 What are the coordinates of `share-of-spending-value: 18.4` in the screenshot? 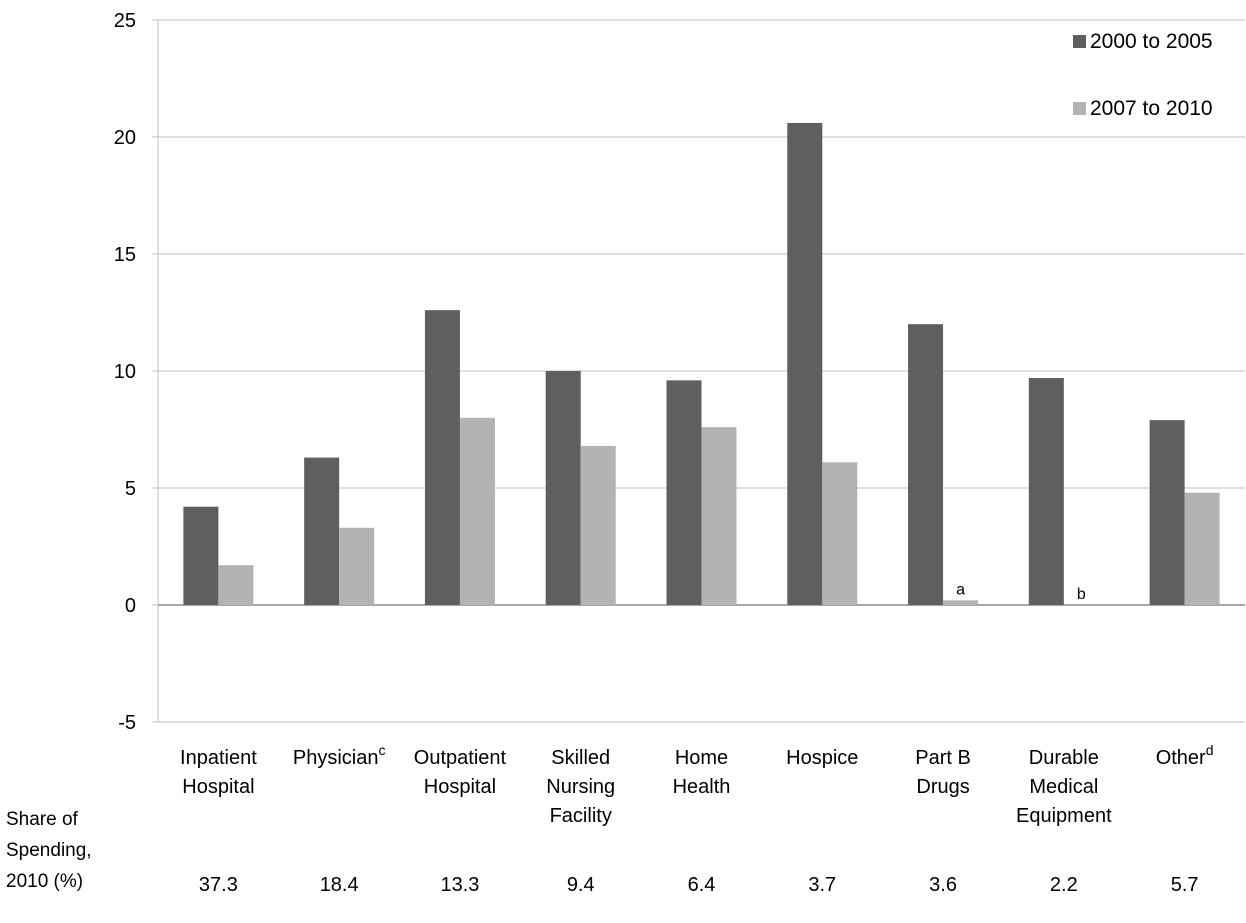 It's located at (339, 885).